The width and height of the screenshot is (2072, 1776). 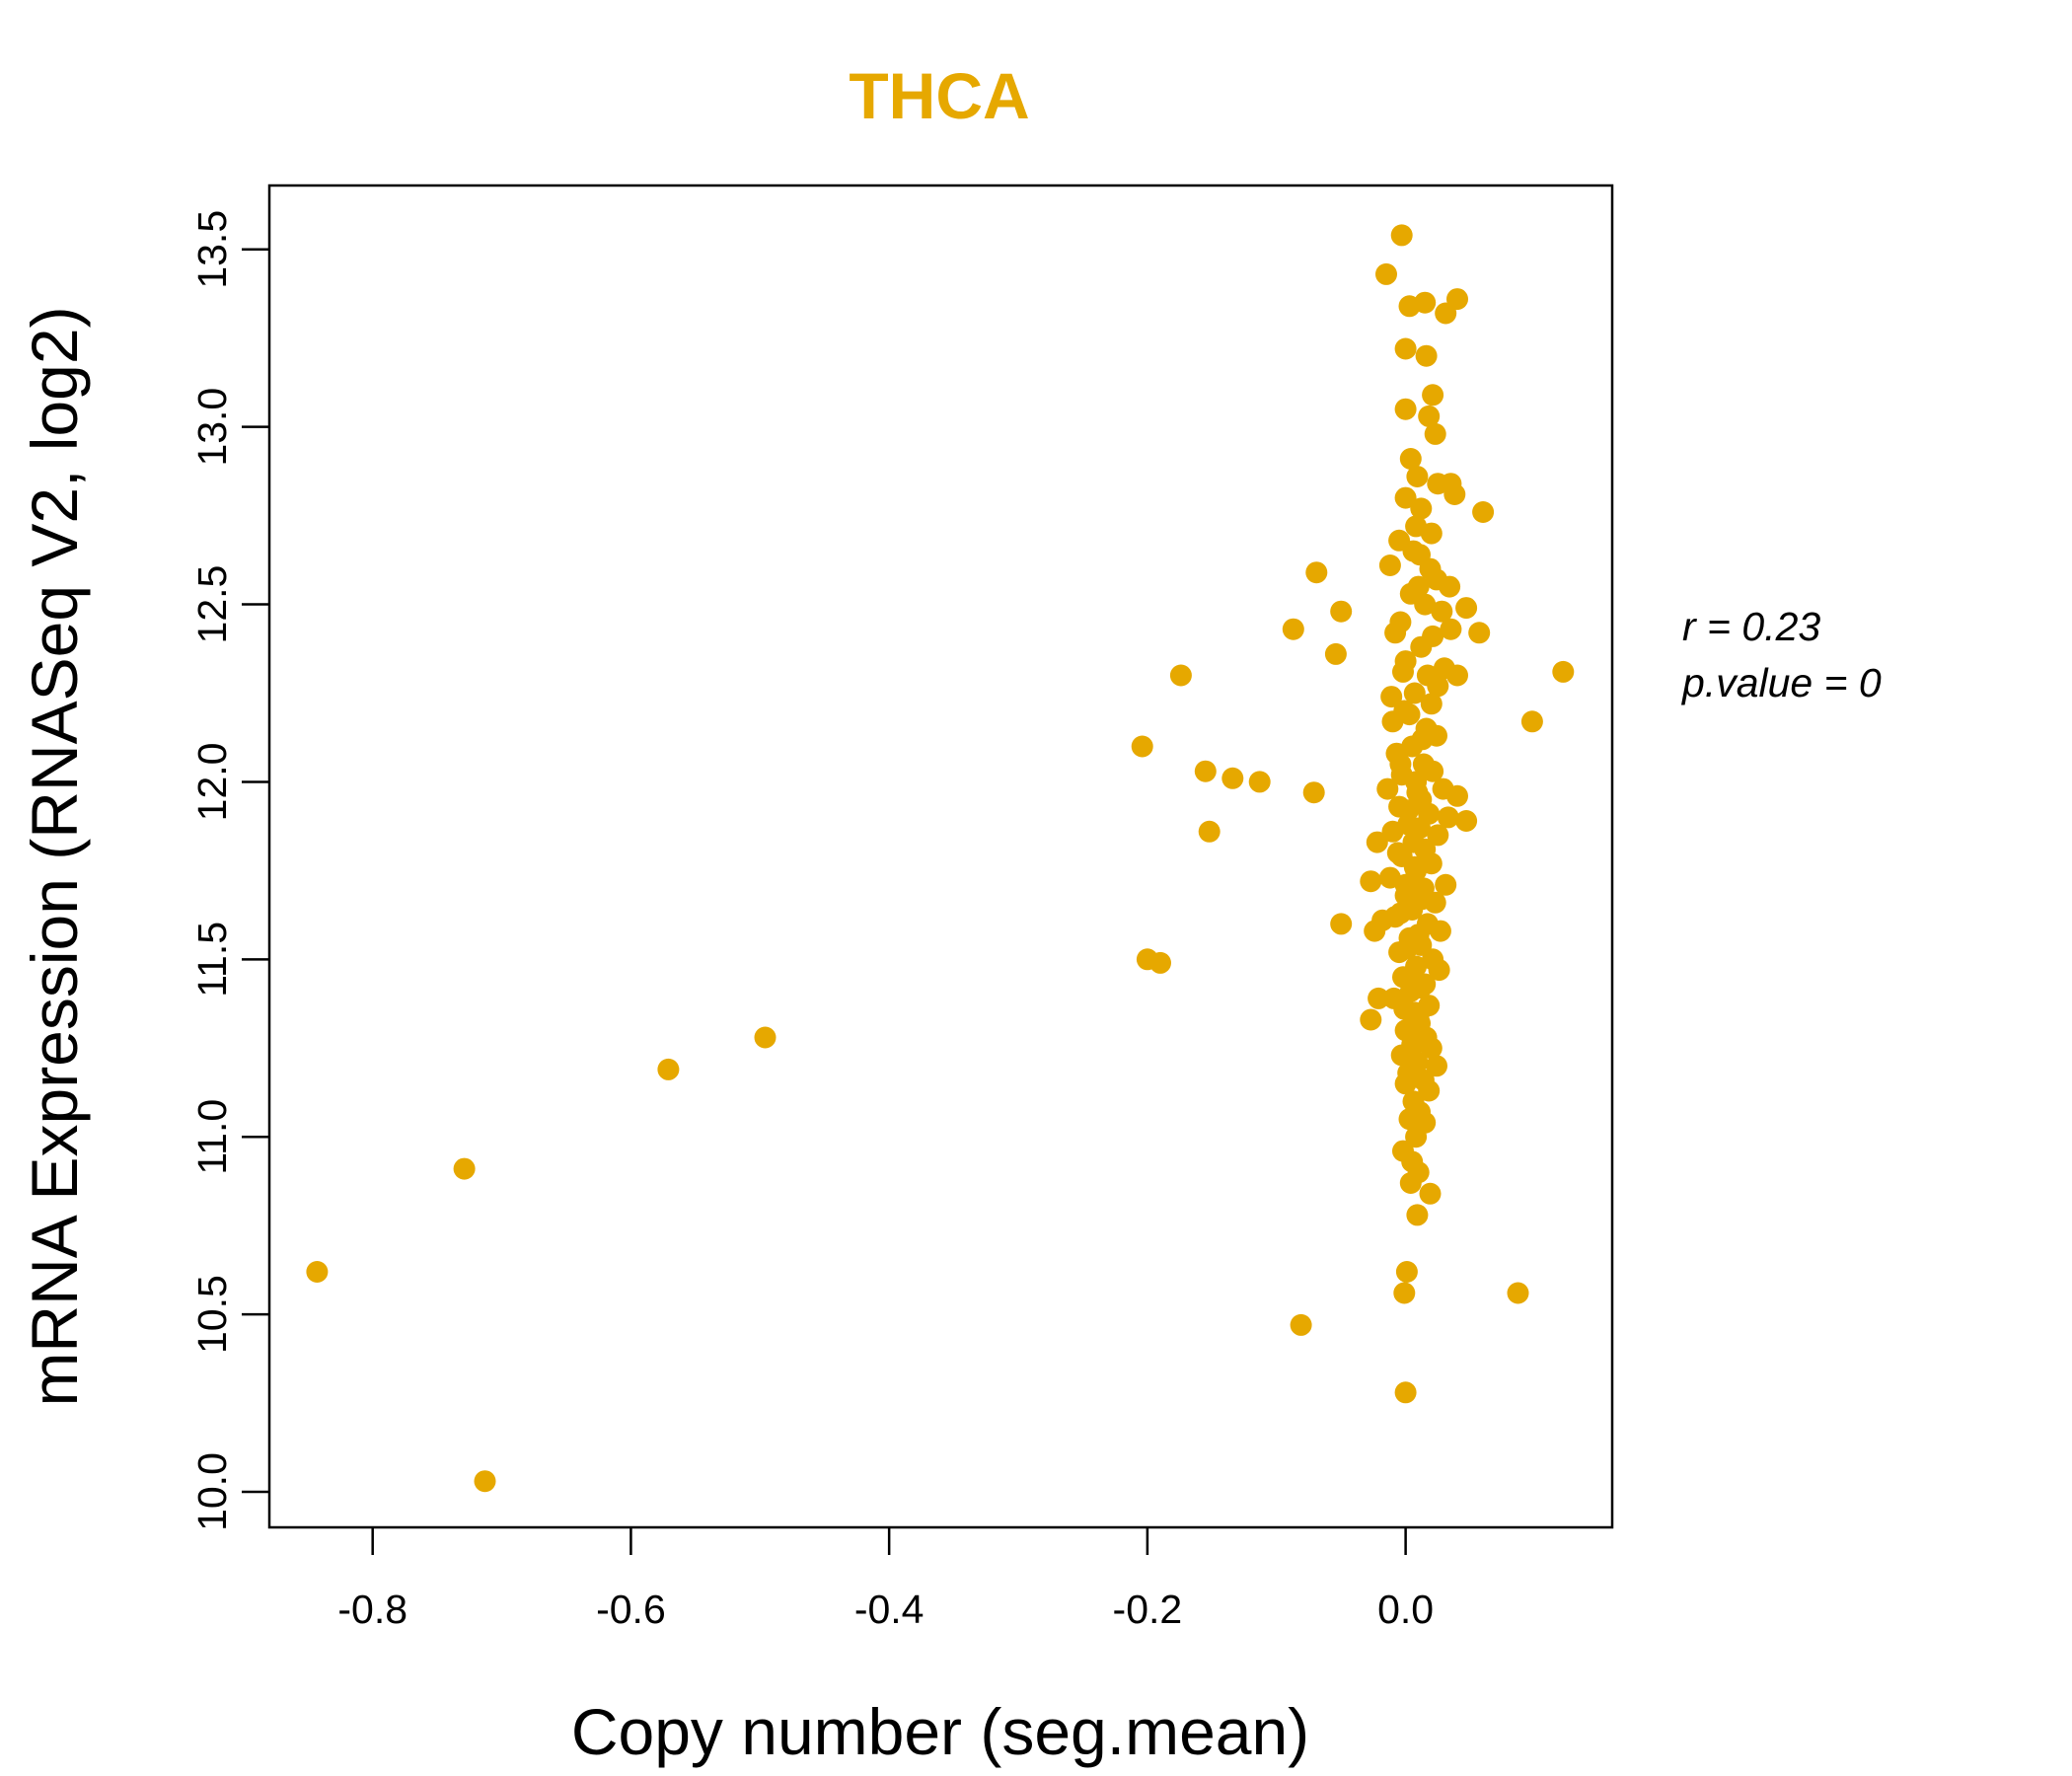 I want to click on y-tick-label: 11.5, so click(x=212, y=960).